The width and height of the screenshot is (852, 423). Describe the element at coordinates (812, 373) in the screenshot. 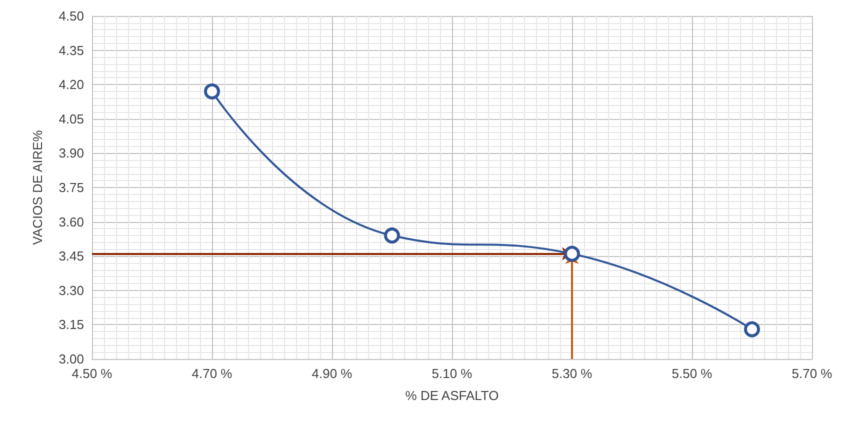

I see `x-tick-label: 5.70 %` at that location.